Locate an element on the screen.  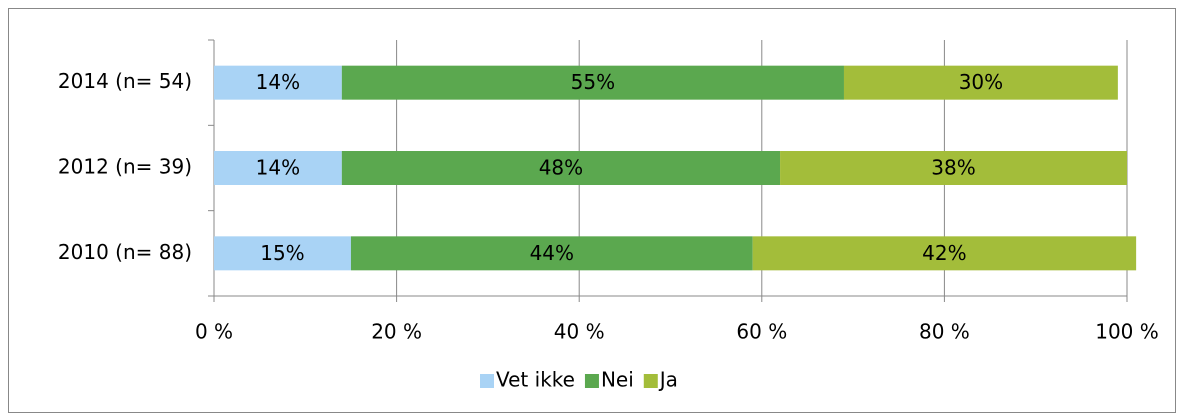
legend-label: Vet ikke is located at coordinates (535, 380).